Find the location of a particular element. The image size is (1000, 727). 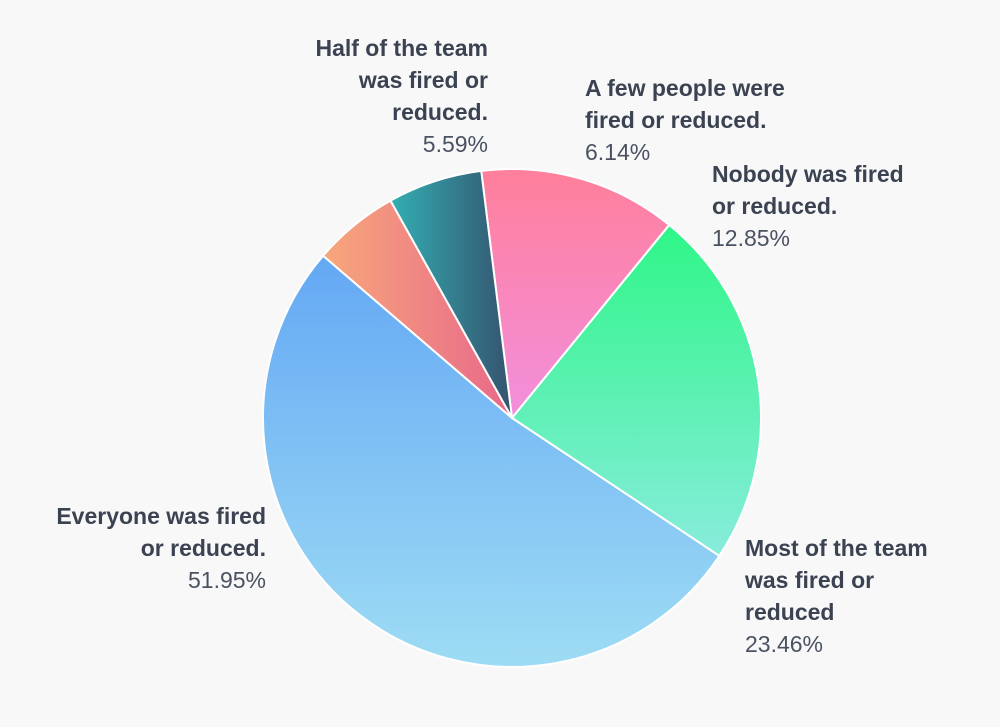

label-few-fired-pct: 6.14% is located at coordinates (618, 152).